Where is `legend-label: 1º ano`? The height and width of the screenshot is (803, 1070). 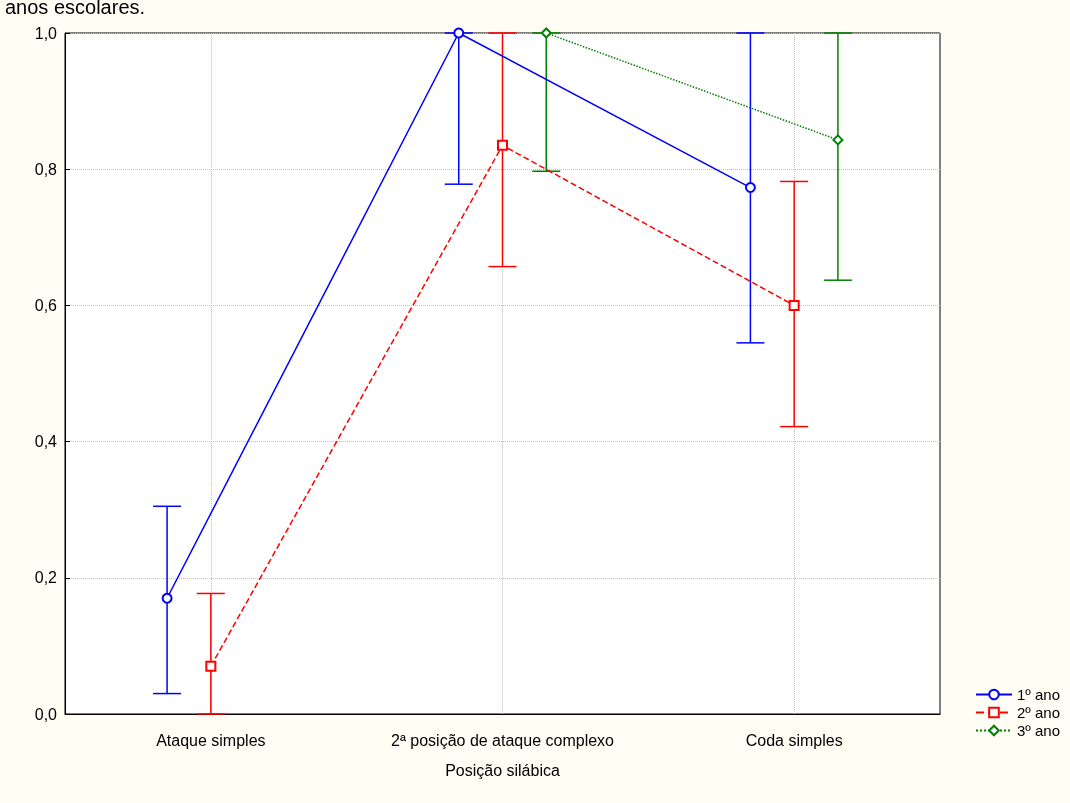
legend-label: 1º ano is located at coordinates (1038, 694).